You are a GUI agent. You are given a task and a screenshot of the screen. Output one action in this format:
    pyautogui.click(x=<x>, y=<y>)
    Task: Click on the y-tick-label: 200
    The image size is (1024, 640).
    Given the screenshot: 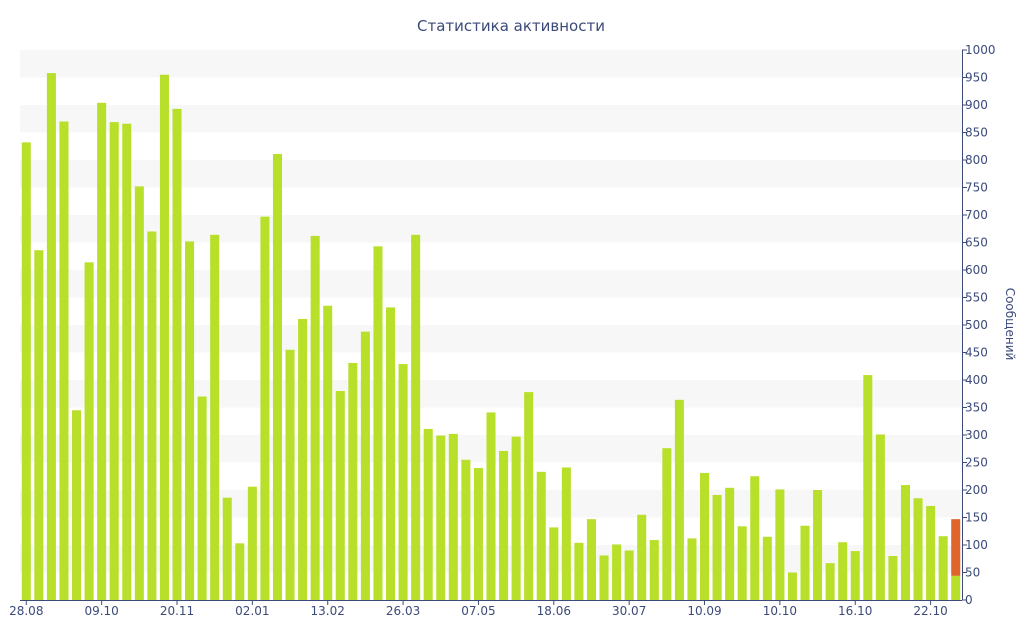 What is the action you would take?
    pyautogui.click(x=976, y=490)
    